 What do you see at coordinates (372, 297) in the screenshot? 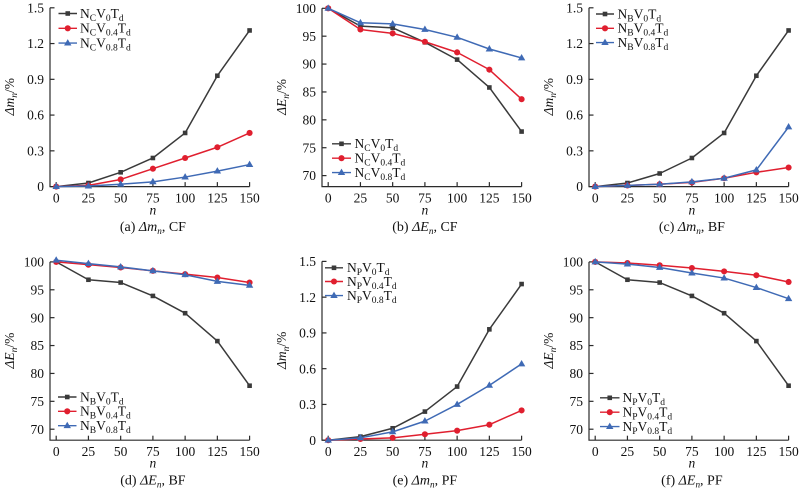
I see `svg-text: NPV0.8Td` at bounding box center [372, 297].